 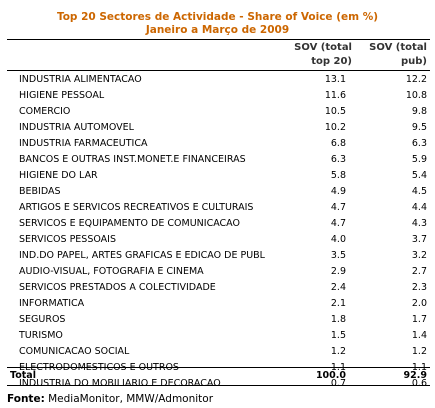 I want to click on sov-pub-value: 12.2, so click(x=416, y=79).